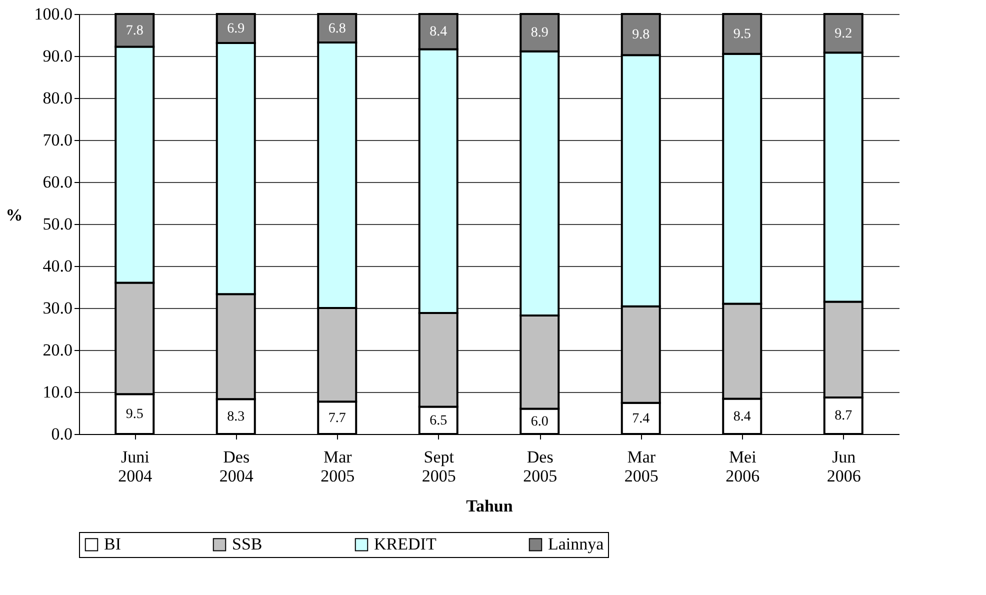  Describe the element at coordinates (14, 215) in the screenshot. I see `y-axis-title: %` at that location.